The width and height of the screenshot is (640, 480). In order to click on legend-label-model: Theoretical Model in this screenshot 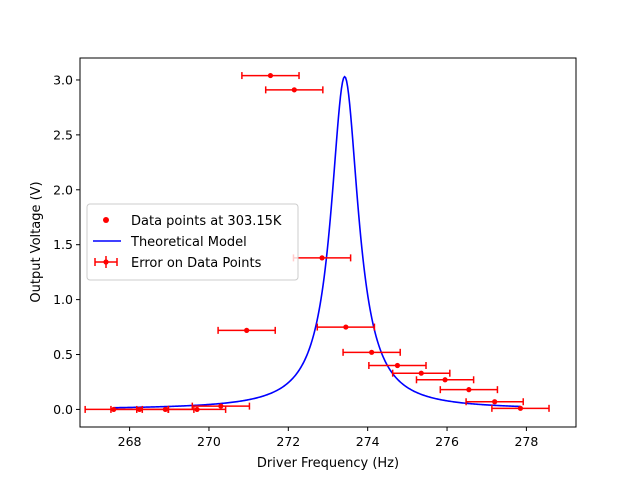, I will do `click(188, 242)`.